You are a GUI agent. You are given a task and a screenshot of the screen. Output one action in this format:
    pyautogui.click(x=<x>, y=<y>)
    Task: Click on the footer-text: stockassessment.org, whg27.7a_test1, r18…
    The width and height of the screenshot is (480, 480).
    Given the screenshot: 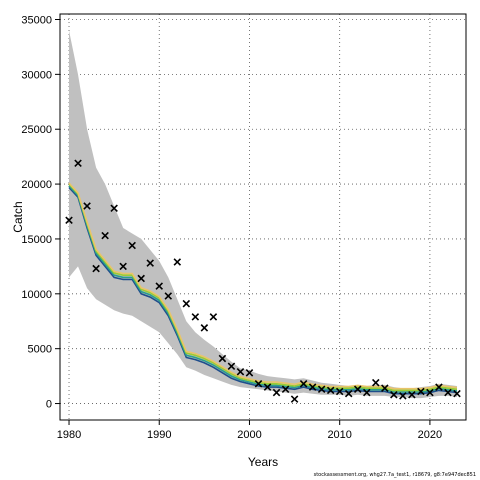 What is the action you would take?
    pyautogui.click(x=394, y=475)
    